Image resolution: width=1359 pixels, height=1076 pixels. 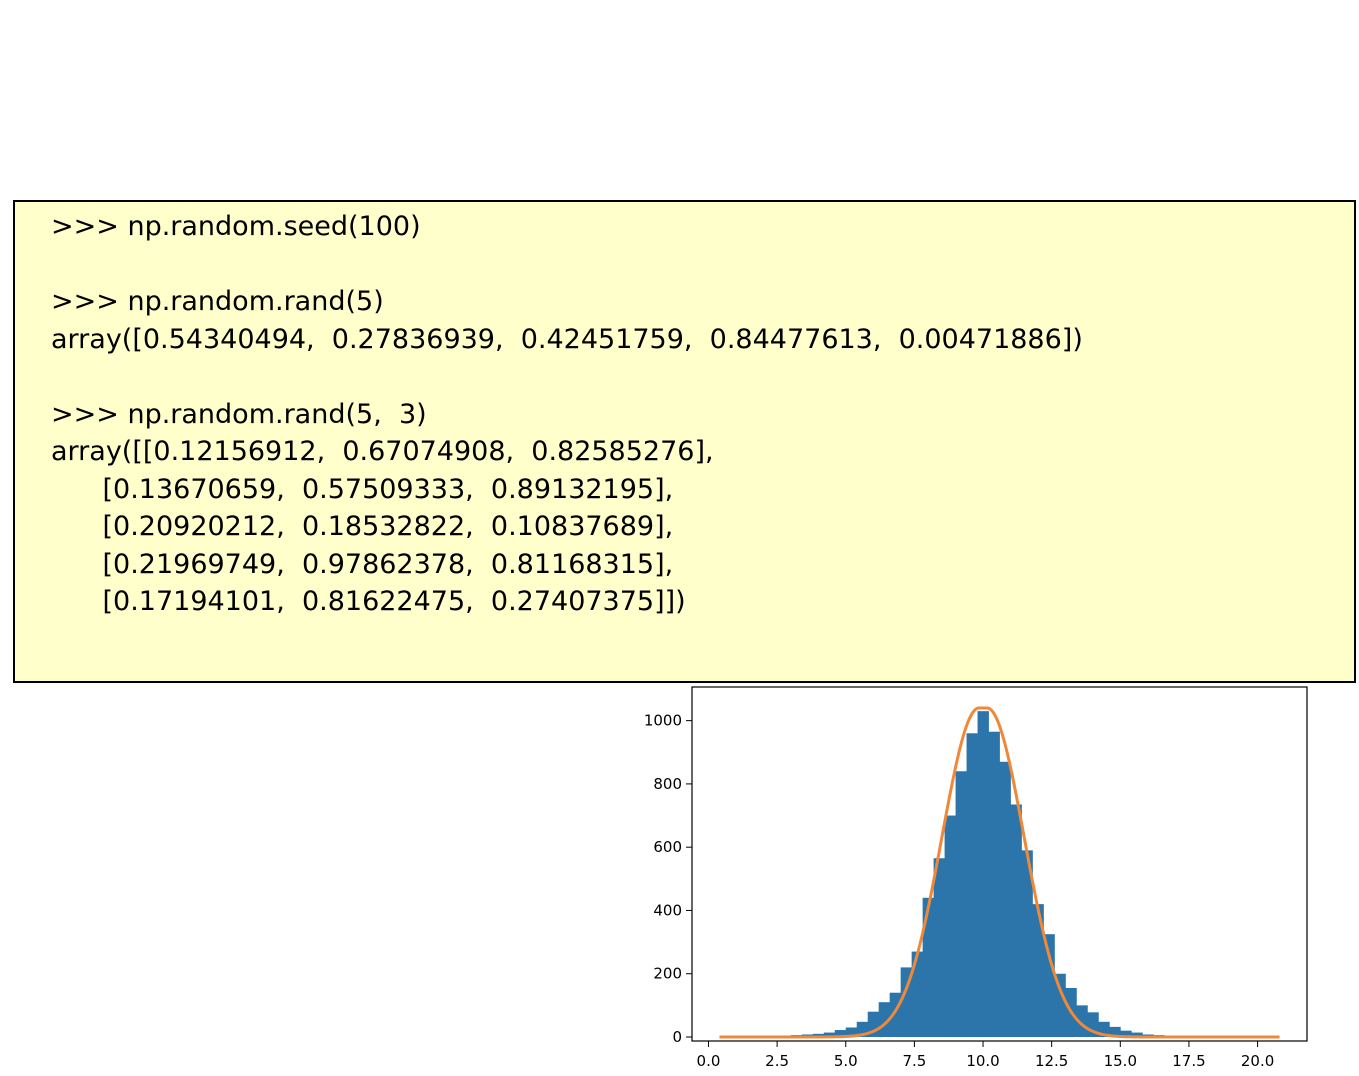 What do you see at coordinates (667, 910) in the screenshot?
I see `y-tick-label: 400` at bounding box center [667, 910].